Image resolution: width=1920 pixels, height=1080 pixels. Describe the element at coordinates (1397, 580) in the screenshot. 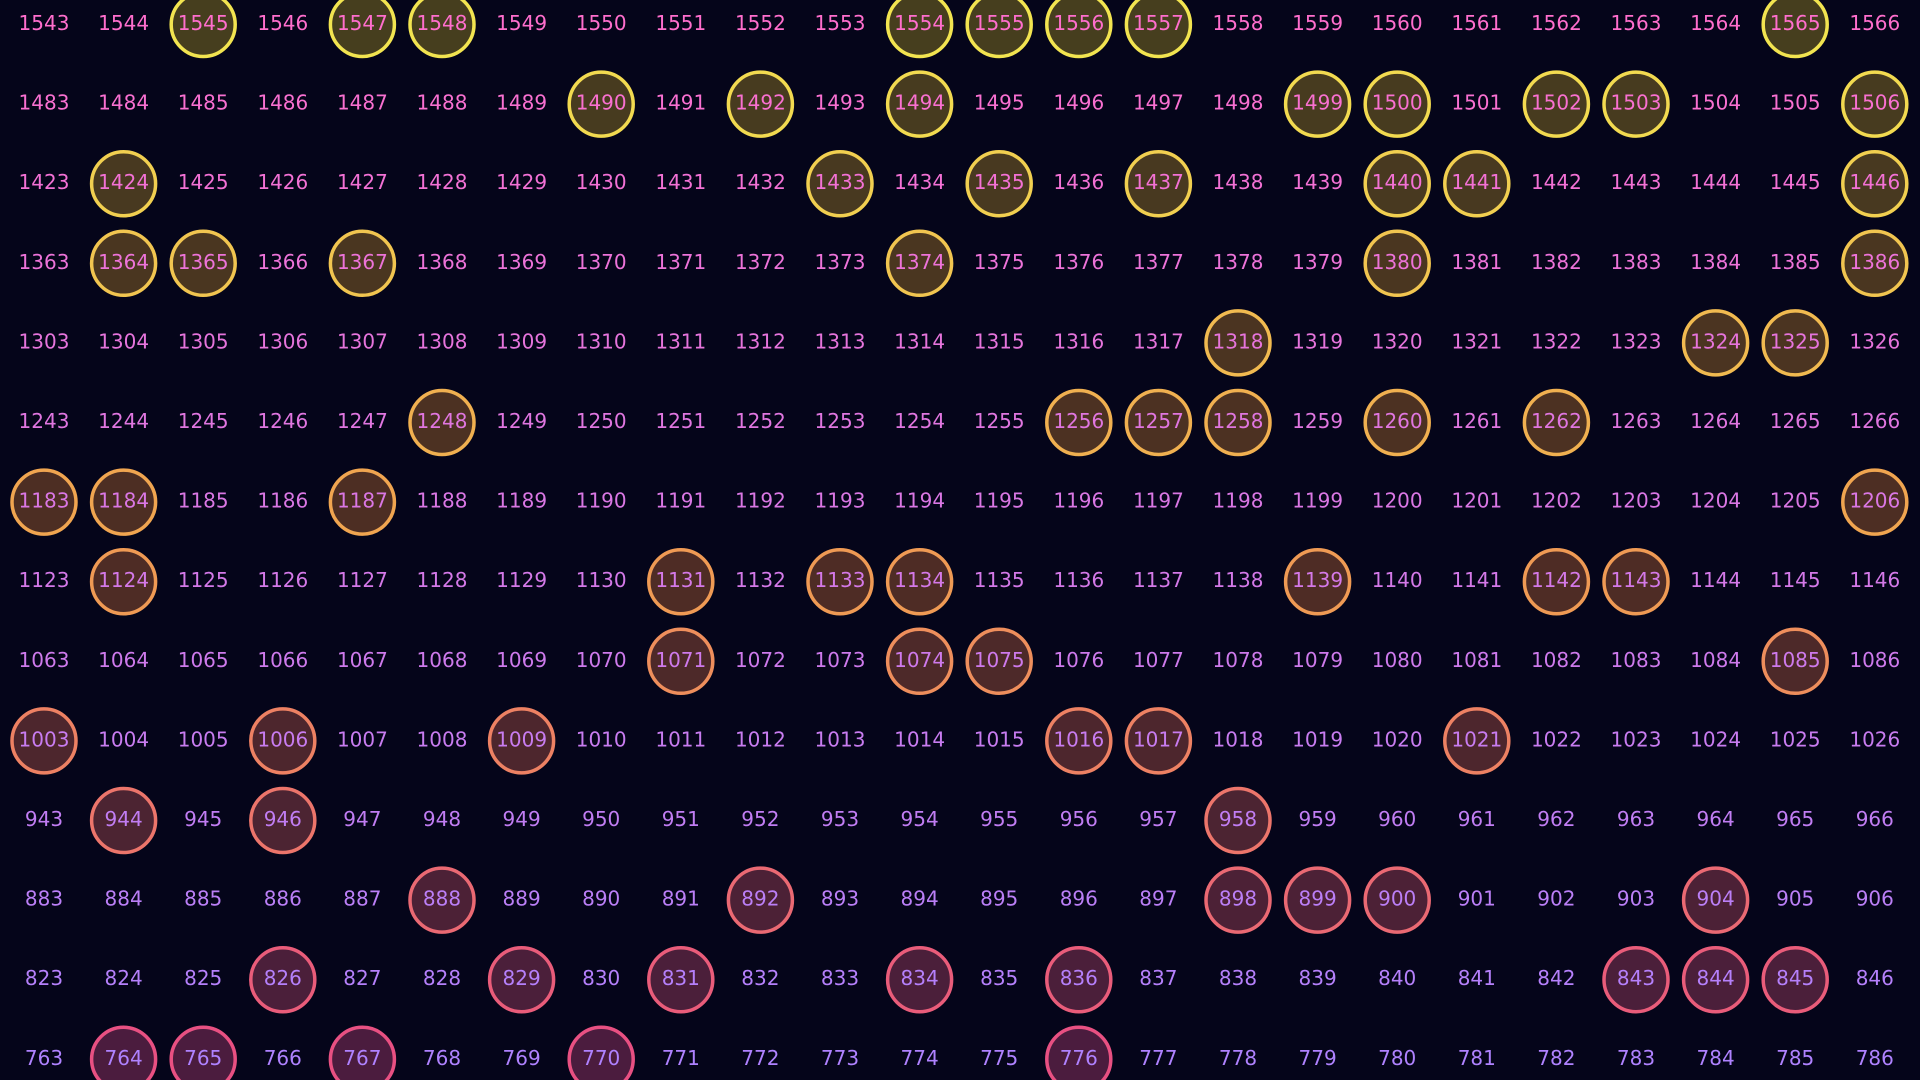

I see `grid-number: 1140` at that location.